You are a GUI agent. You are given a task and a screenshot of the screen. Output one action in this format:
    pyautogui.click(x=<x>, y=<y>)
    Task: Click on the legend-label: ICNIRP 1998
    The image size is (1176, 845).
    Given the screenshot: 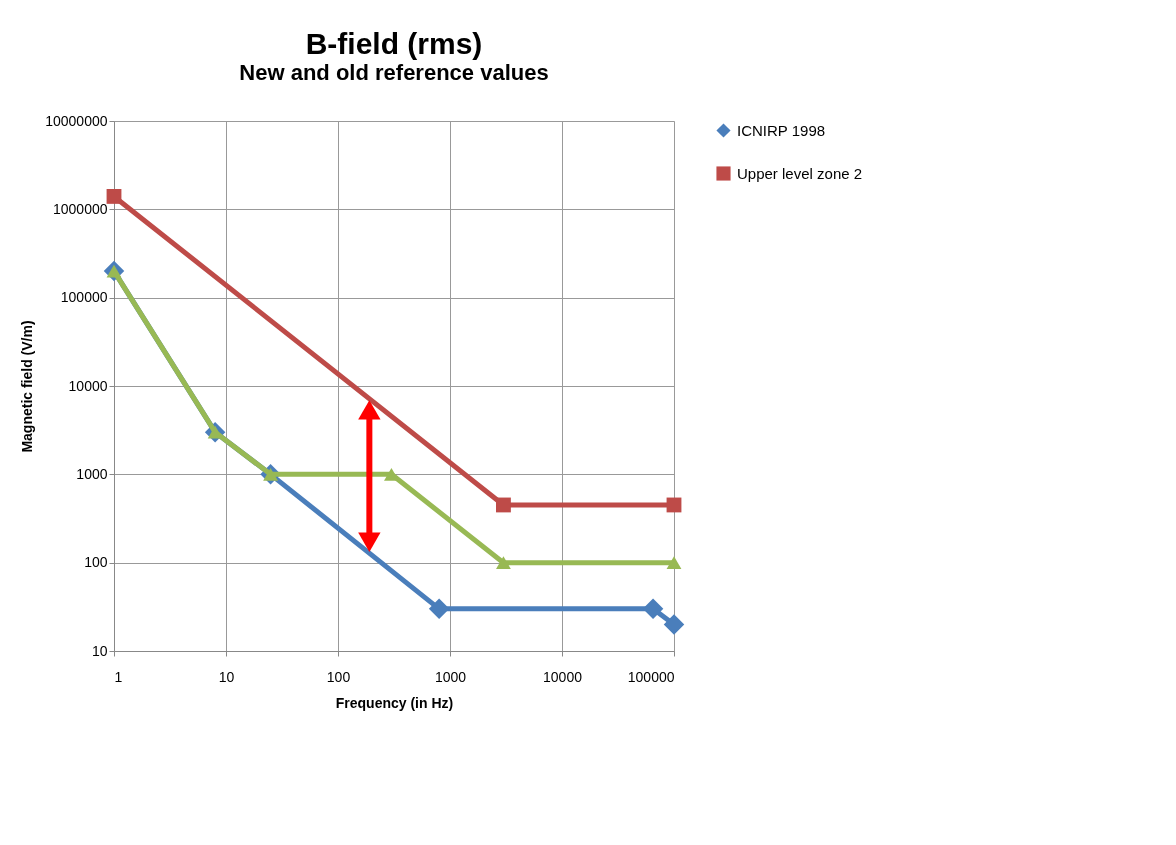 What is the action you would take?
    pyautogui.click(x=781, y=130)
    